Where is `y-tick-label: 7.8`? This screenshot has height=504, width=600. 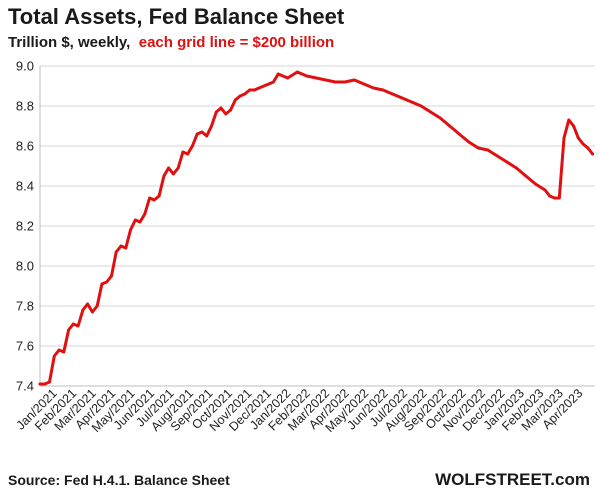
y-tick-label: 7.8 is located at coordinates (25, 306).